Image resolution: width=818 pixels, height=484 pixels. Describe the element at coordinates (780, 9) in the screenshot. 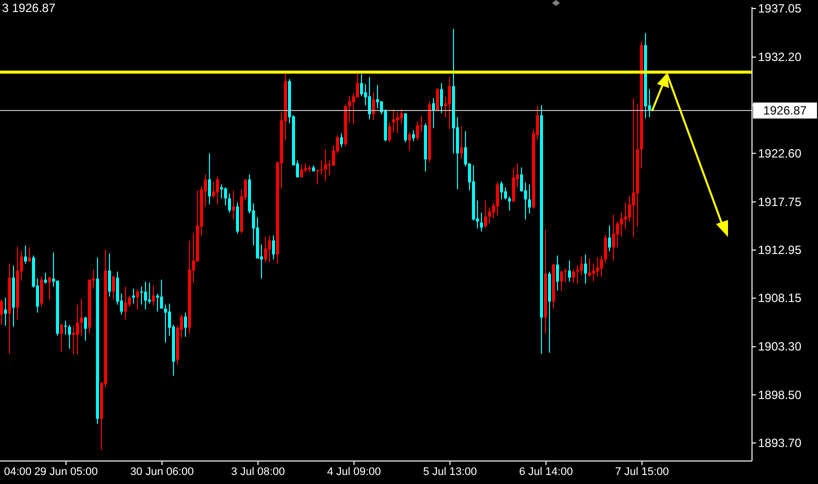

I see `y-tick-label: 1937.05` at that location.